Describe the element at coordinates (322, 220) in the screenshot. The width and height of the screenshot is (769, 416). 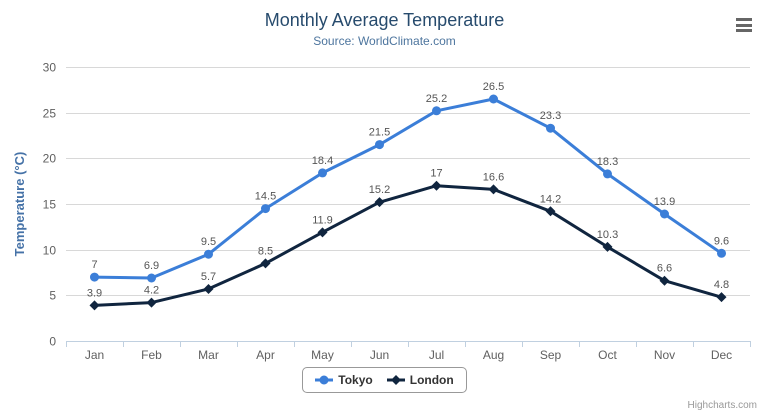
I see `london-data-label: 11.9` at that location.